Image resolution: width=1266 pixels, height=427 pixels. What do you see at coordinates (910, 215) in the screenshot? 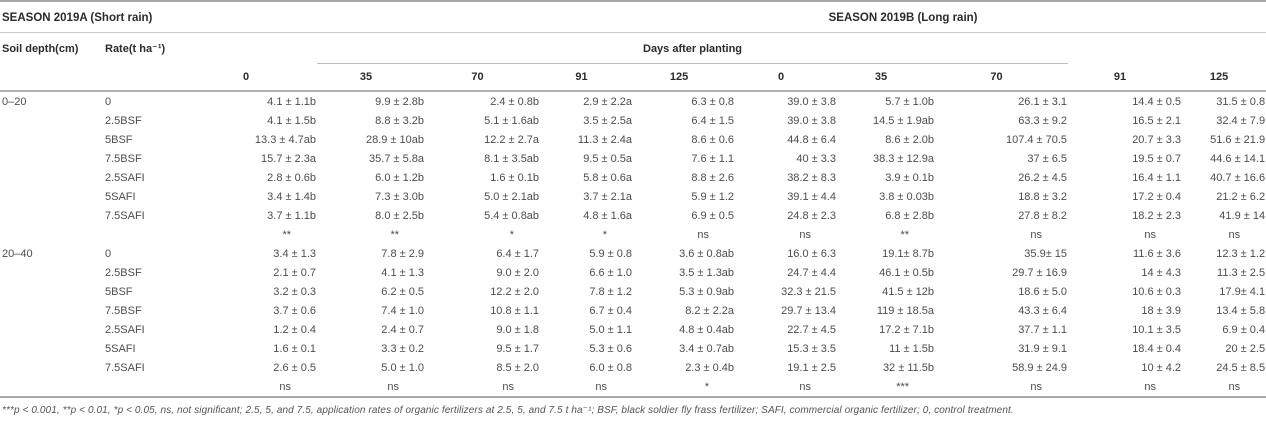
I see `value-cell: 6.8 ± 2.8b` at bounding box center [910, 215].